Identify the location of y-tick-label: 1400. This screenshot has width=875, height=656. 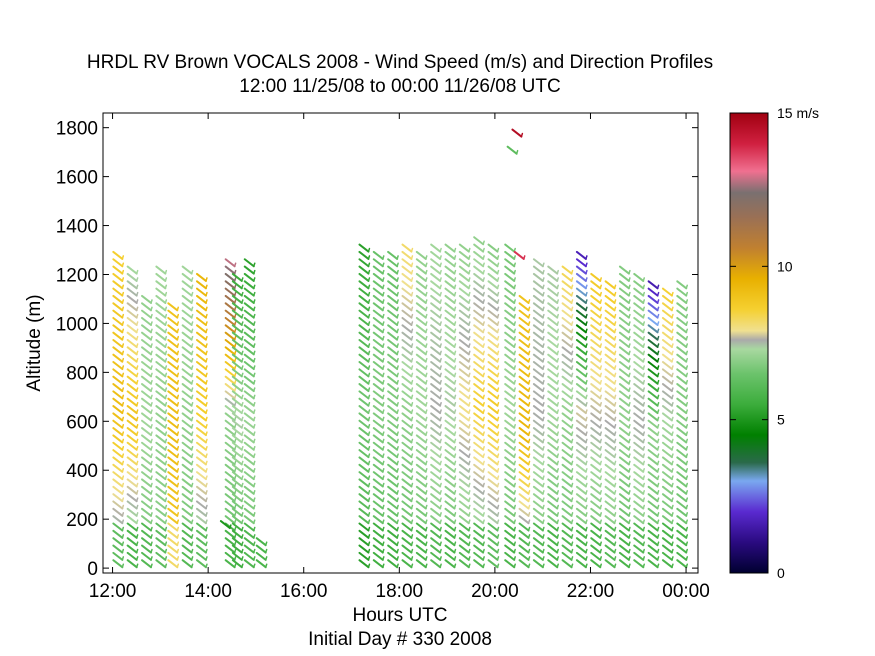
(77, 227).